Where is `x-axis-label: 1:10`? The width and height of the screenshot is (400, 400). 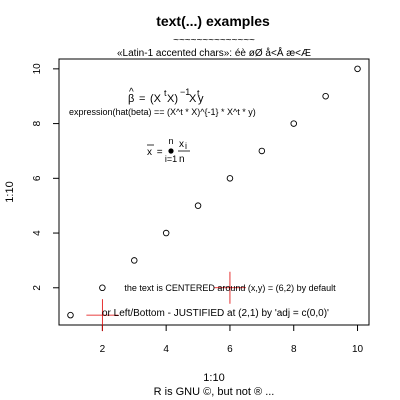
x-axis-label: 1:10 is located at coordinates (213, 378).